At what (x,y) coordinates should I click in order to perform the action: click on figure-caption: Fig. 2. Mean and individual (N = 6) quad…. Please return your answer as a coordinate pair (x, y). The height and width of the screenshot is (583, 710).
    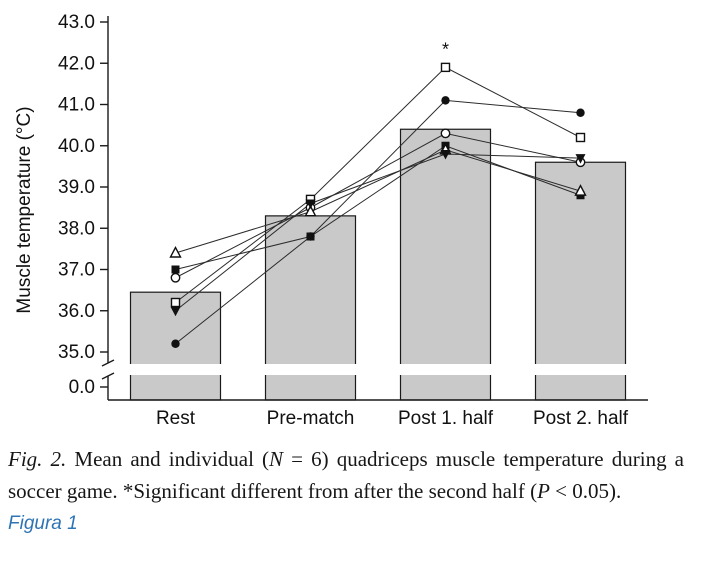
    Looking at the image, I should click on (346, 475).